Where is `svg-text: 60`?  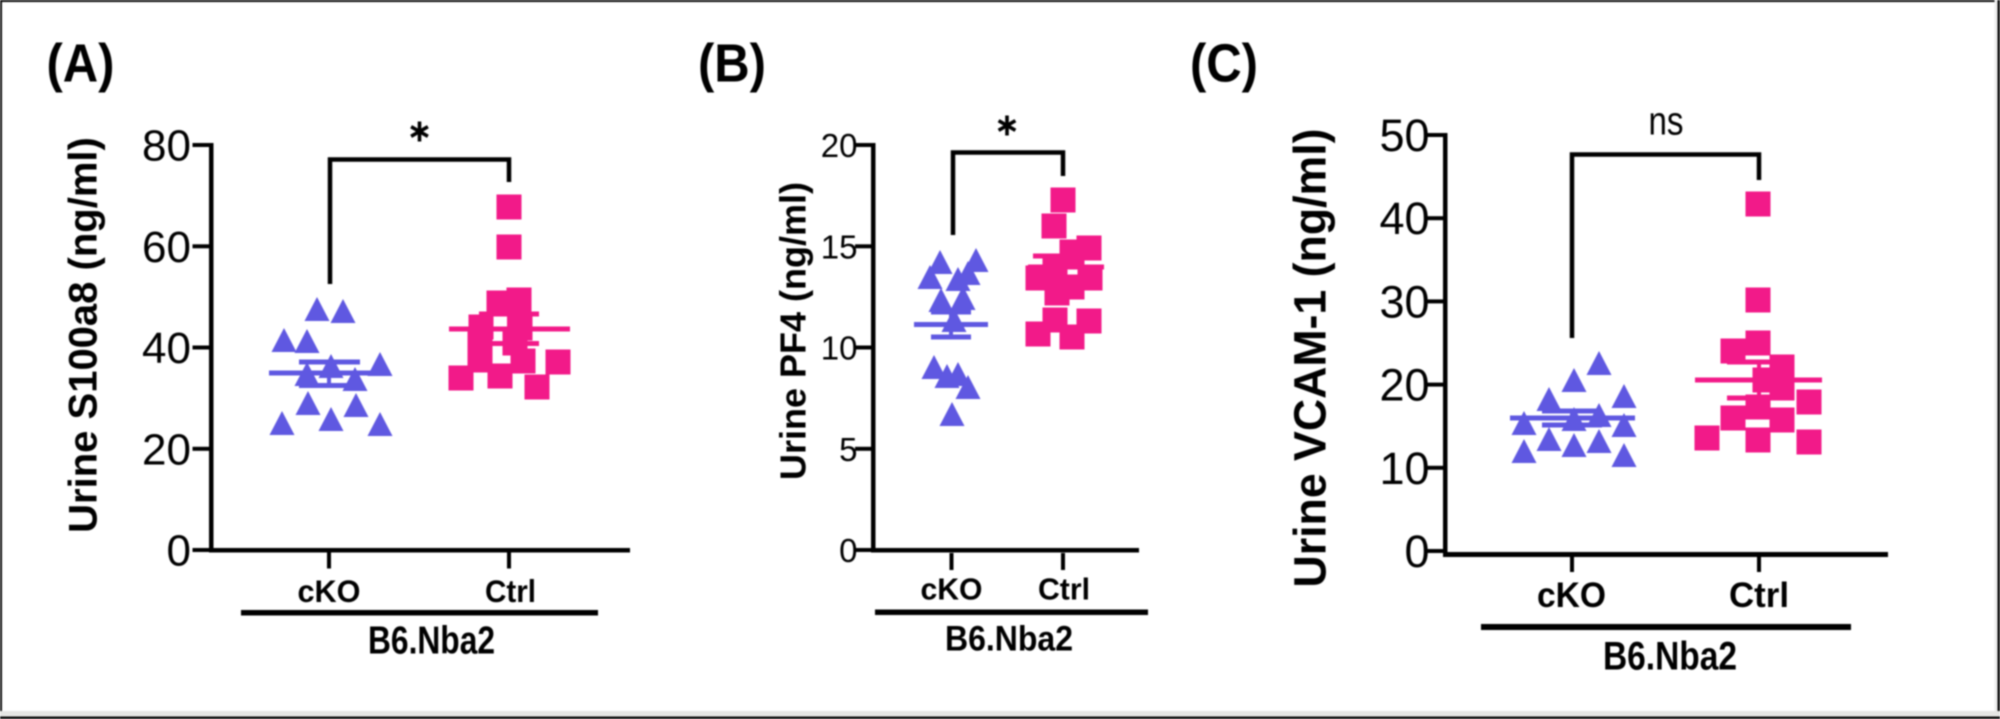 svg-text: 60 is located at coordinates (166, 247).